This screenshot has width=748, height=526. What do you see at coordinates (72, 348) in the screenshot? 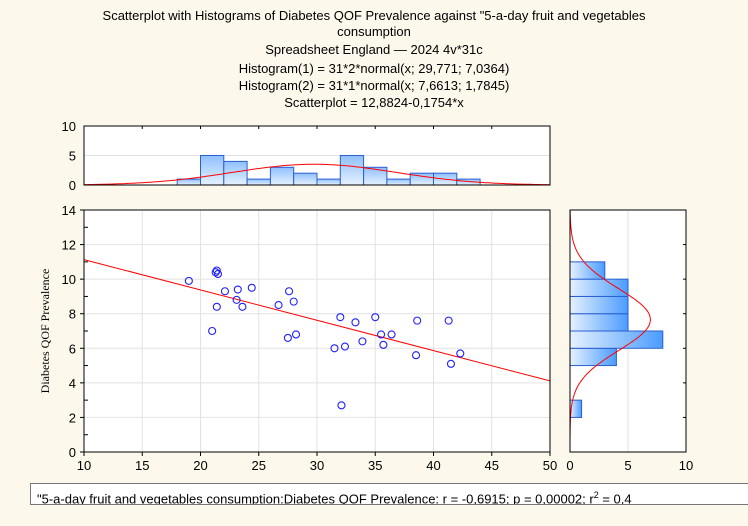
I see `y-tick-label: 6` at bounding box center [72, 348].